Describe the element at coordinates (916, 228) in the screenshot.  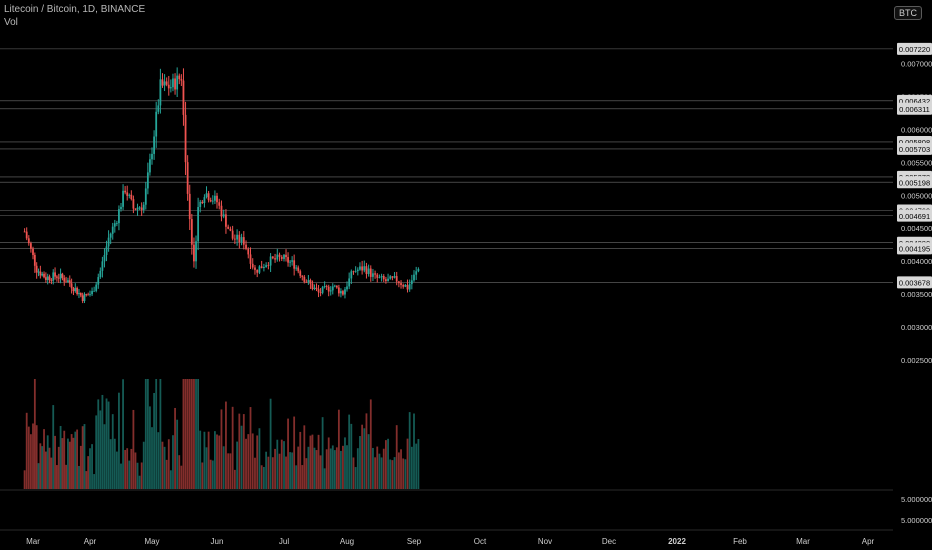
I see `y-tick-label: 0.004500` at that location.